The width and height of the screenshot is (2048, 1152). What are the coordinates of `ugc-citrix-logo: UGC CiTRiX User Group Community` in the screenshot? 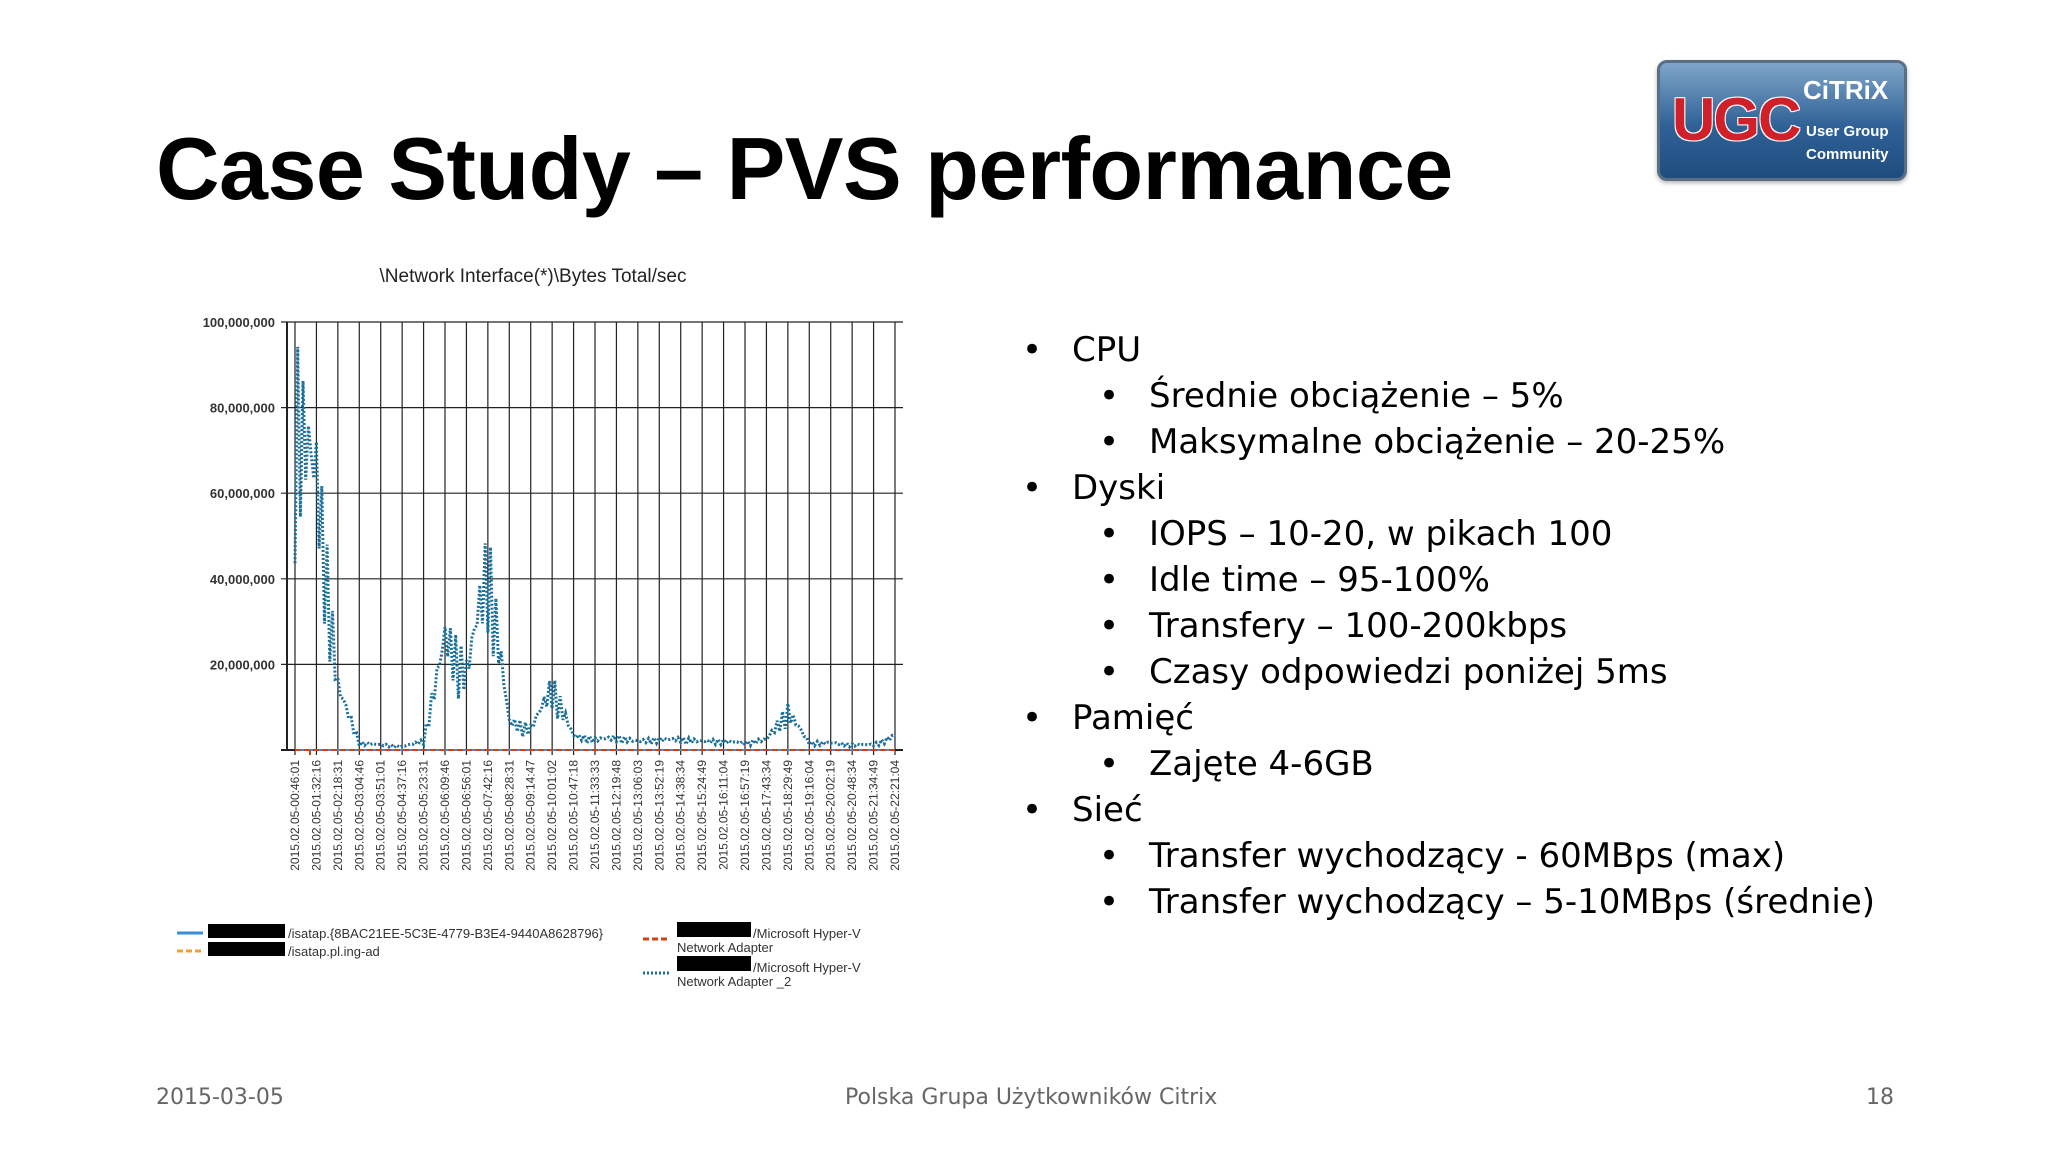 It's located at (1782, 120).